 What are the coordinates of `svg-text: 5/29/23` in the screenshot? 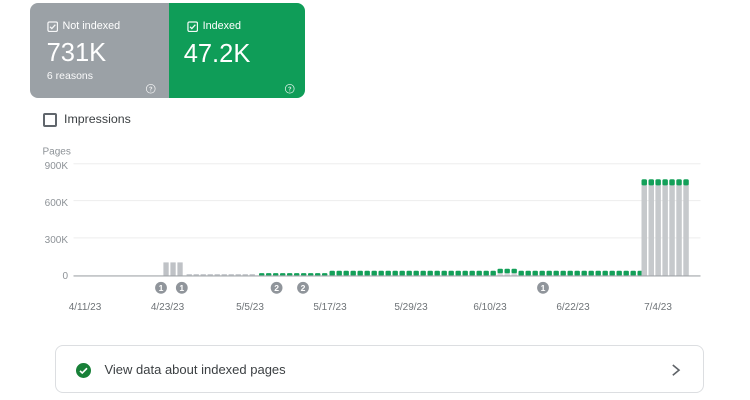 It's located at (411, 307).